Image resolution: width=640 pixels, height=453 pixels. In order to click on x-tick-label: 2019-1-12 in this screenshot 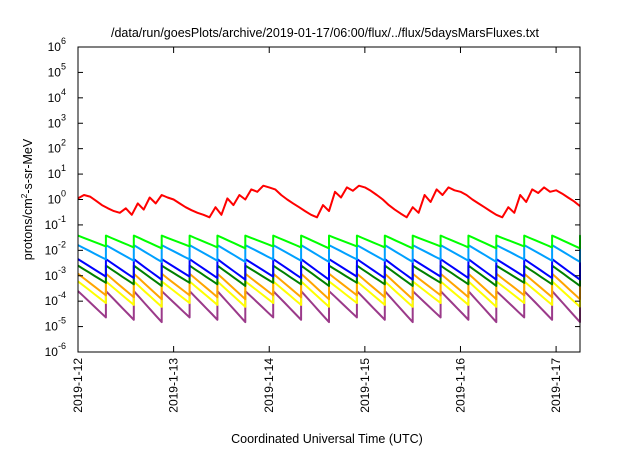, I will do `click(78, 385)`.